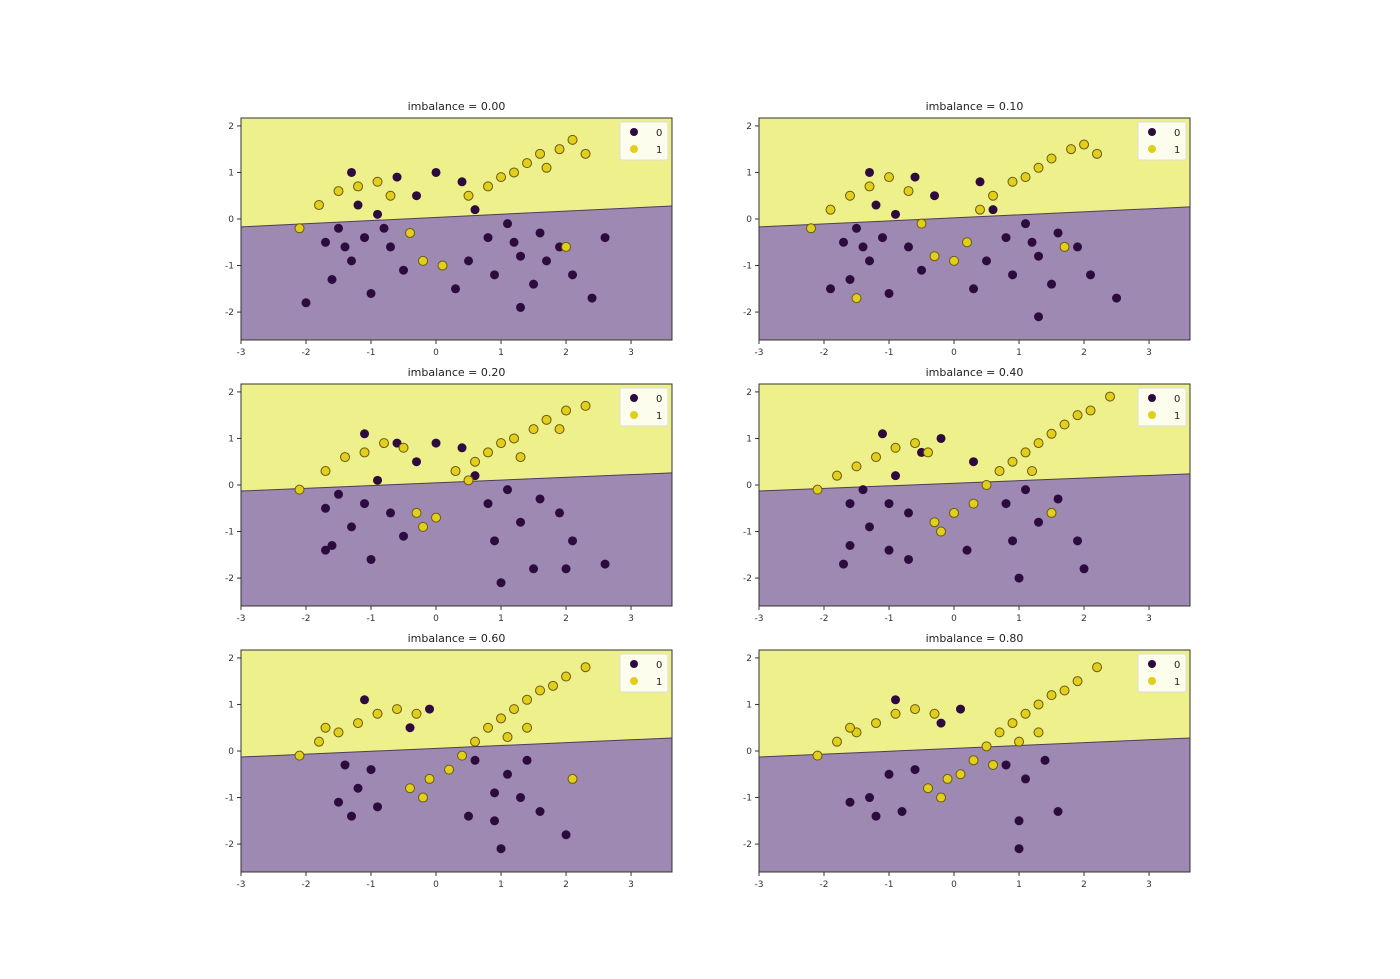  I want to click on legend-label: 0, so click(659, 133).